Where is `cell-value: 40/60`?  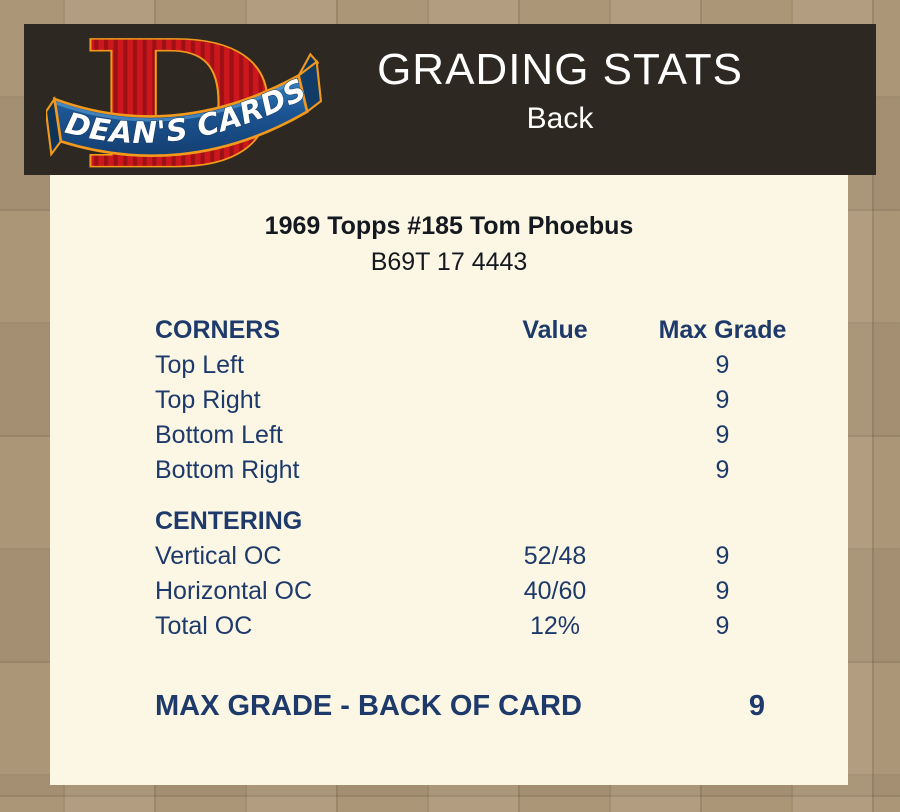 cell-value: 40/60 is located at coordinates (555, 591).